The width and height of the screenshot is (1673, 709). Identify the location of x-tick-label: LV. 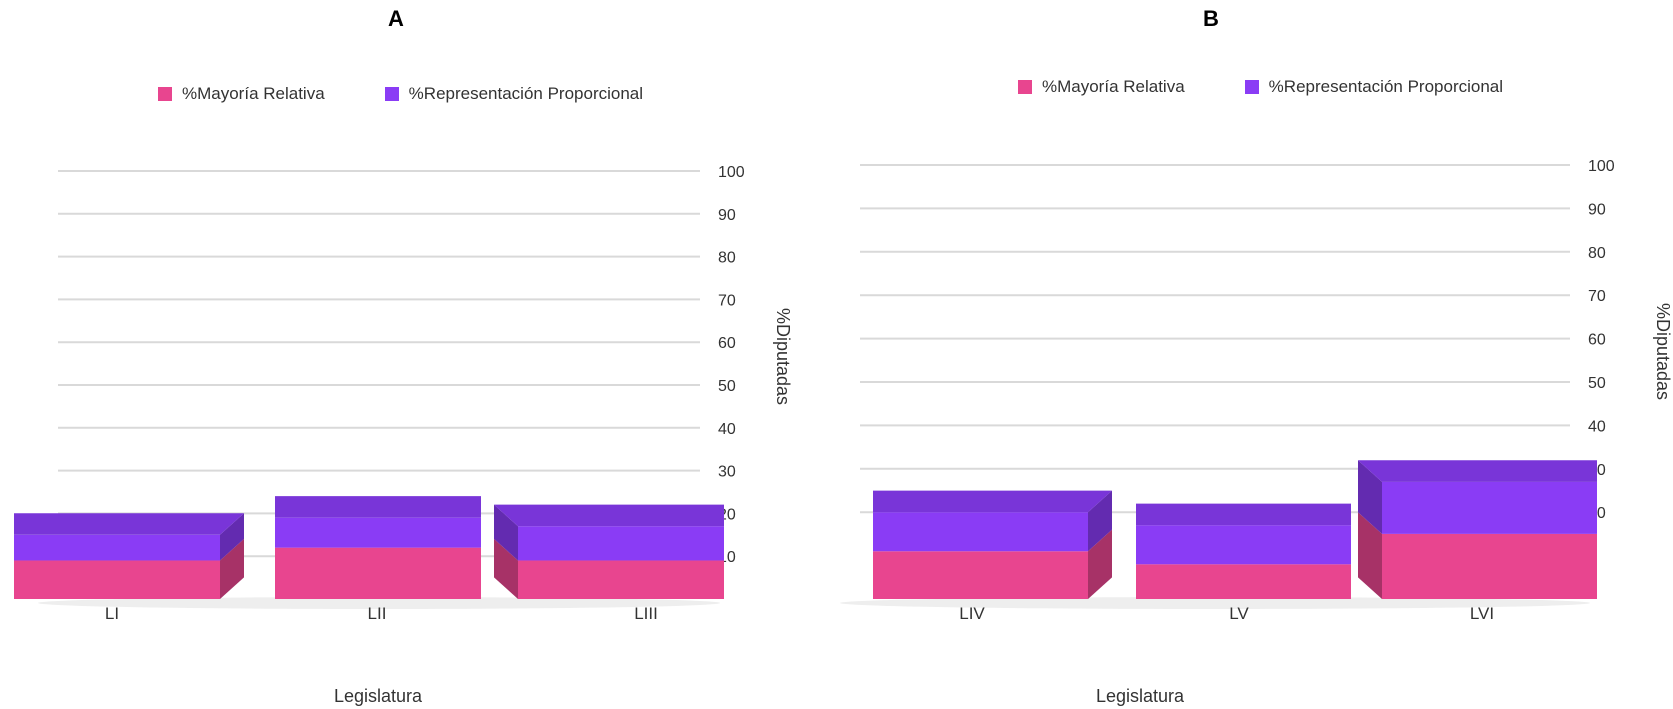
(1239, 613).